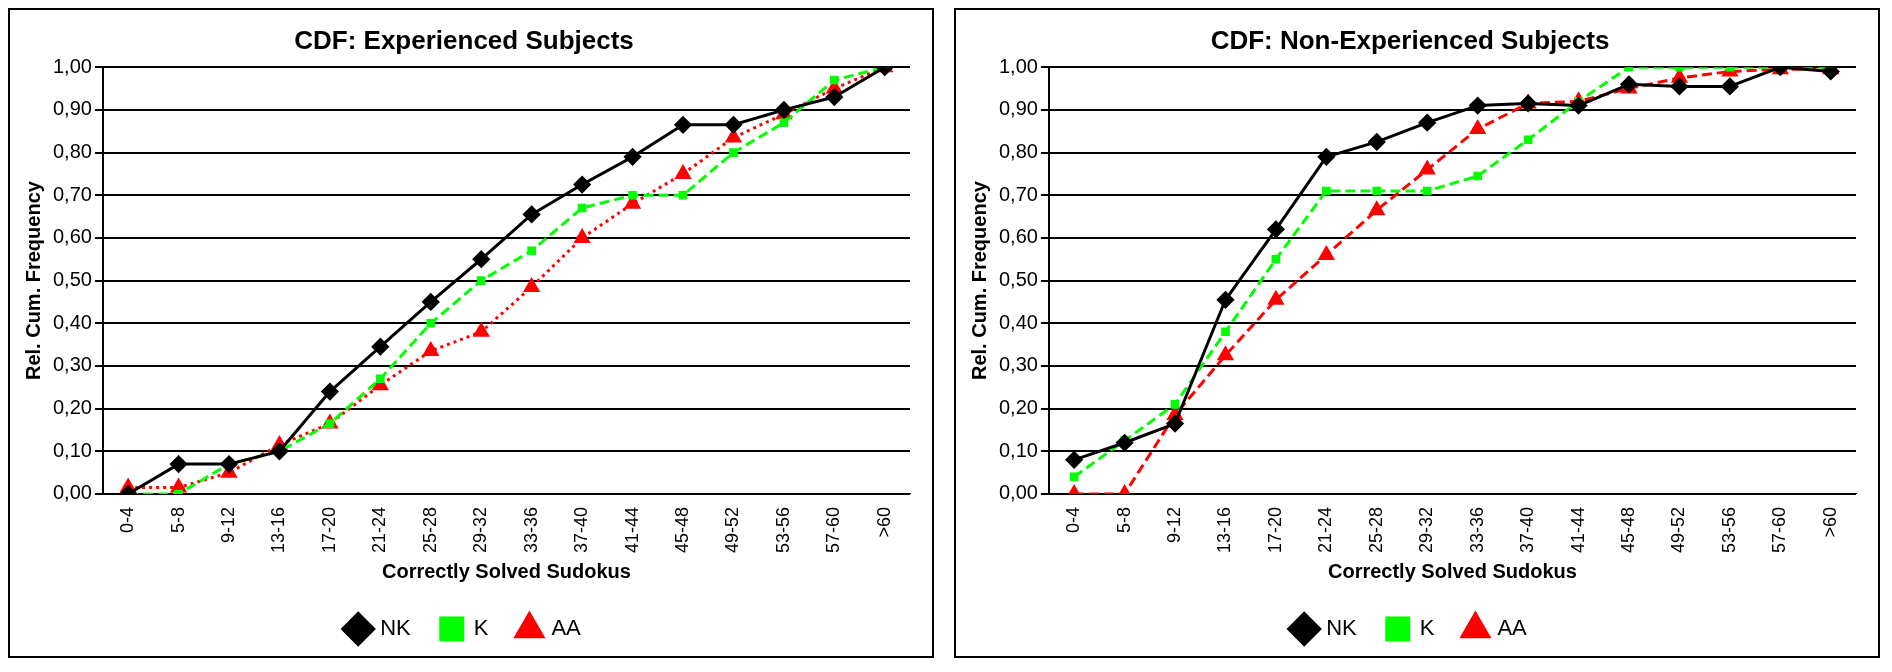  I want to click on chart-title: CDF: Non-Experienced Subjects, so click(1410, 39).